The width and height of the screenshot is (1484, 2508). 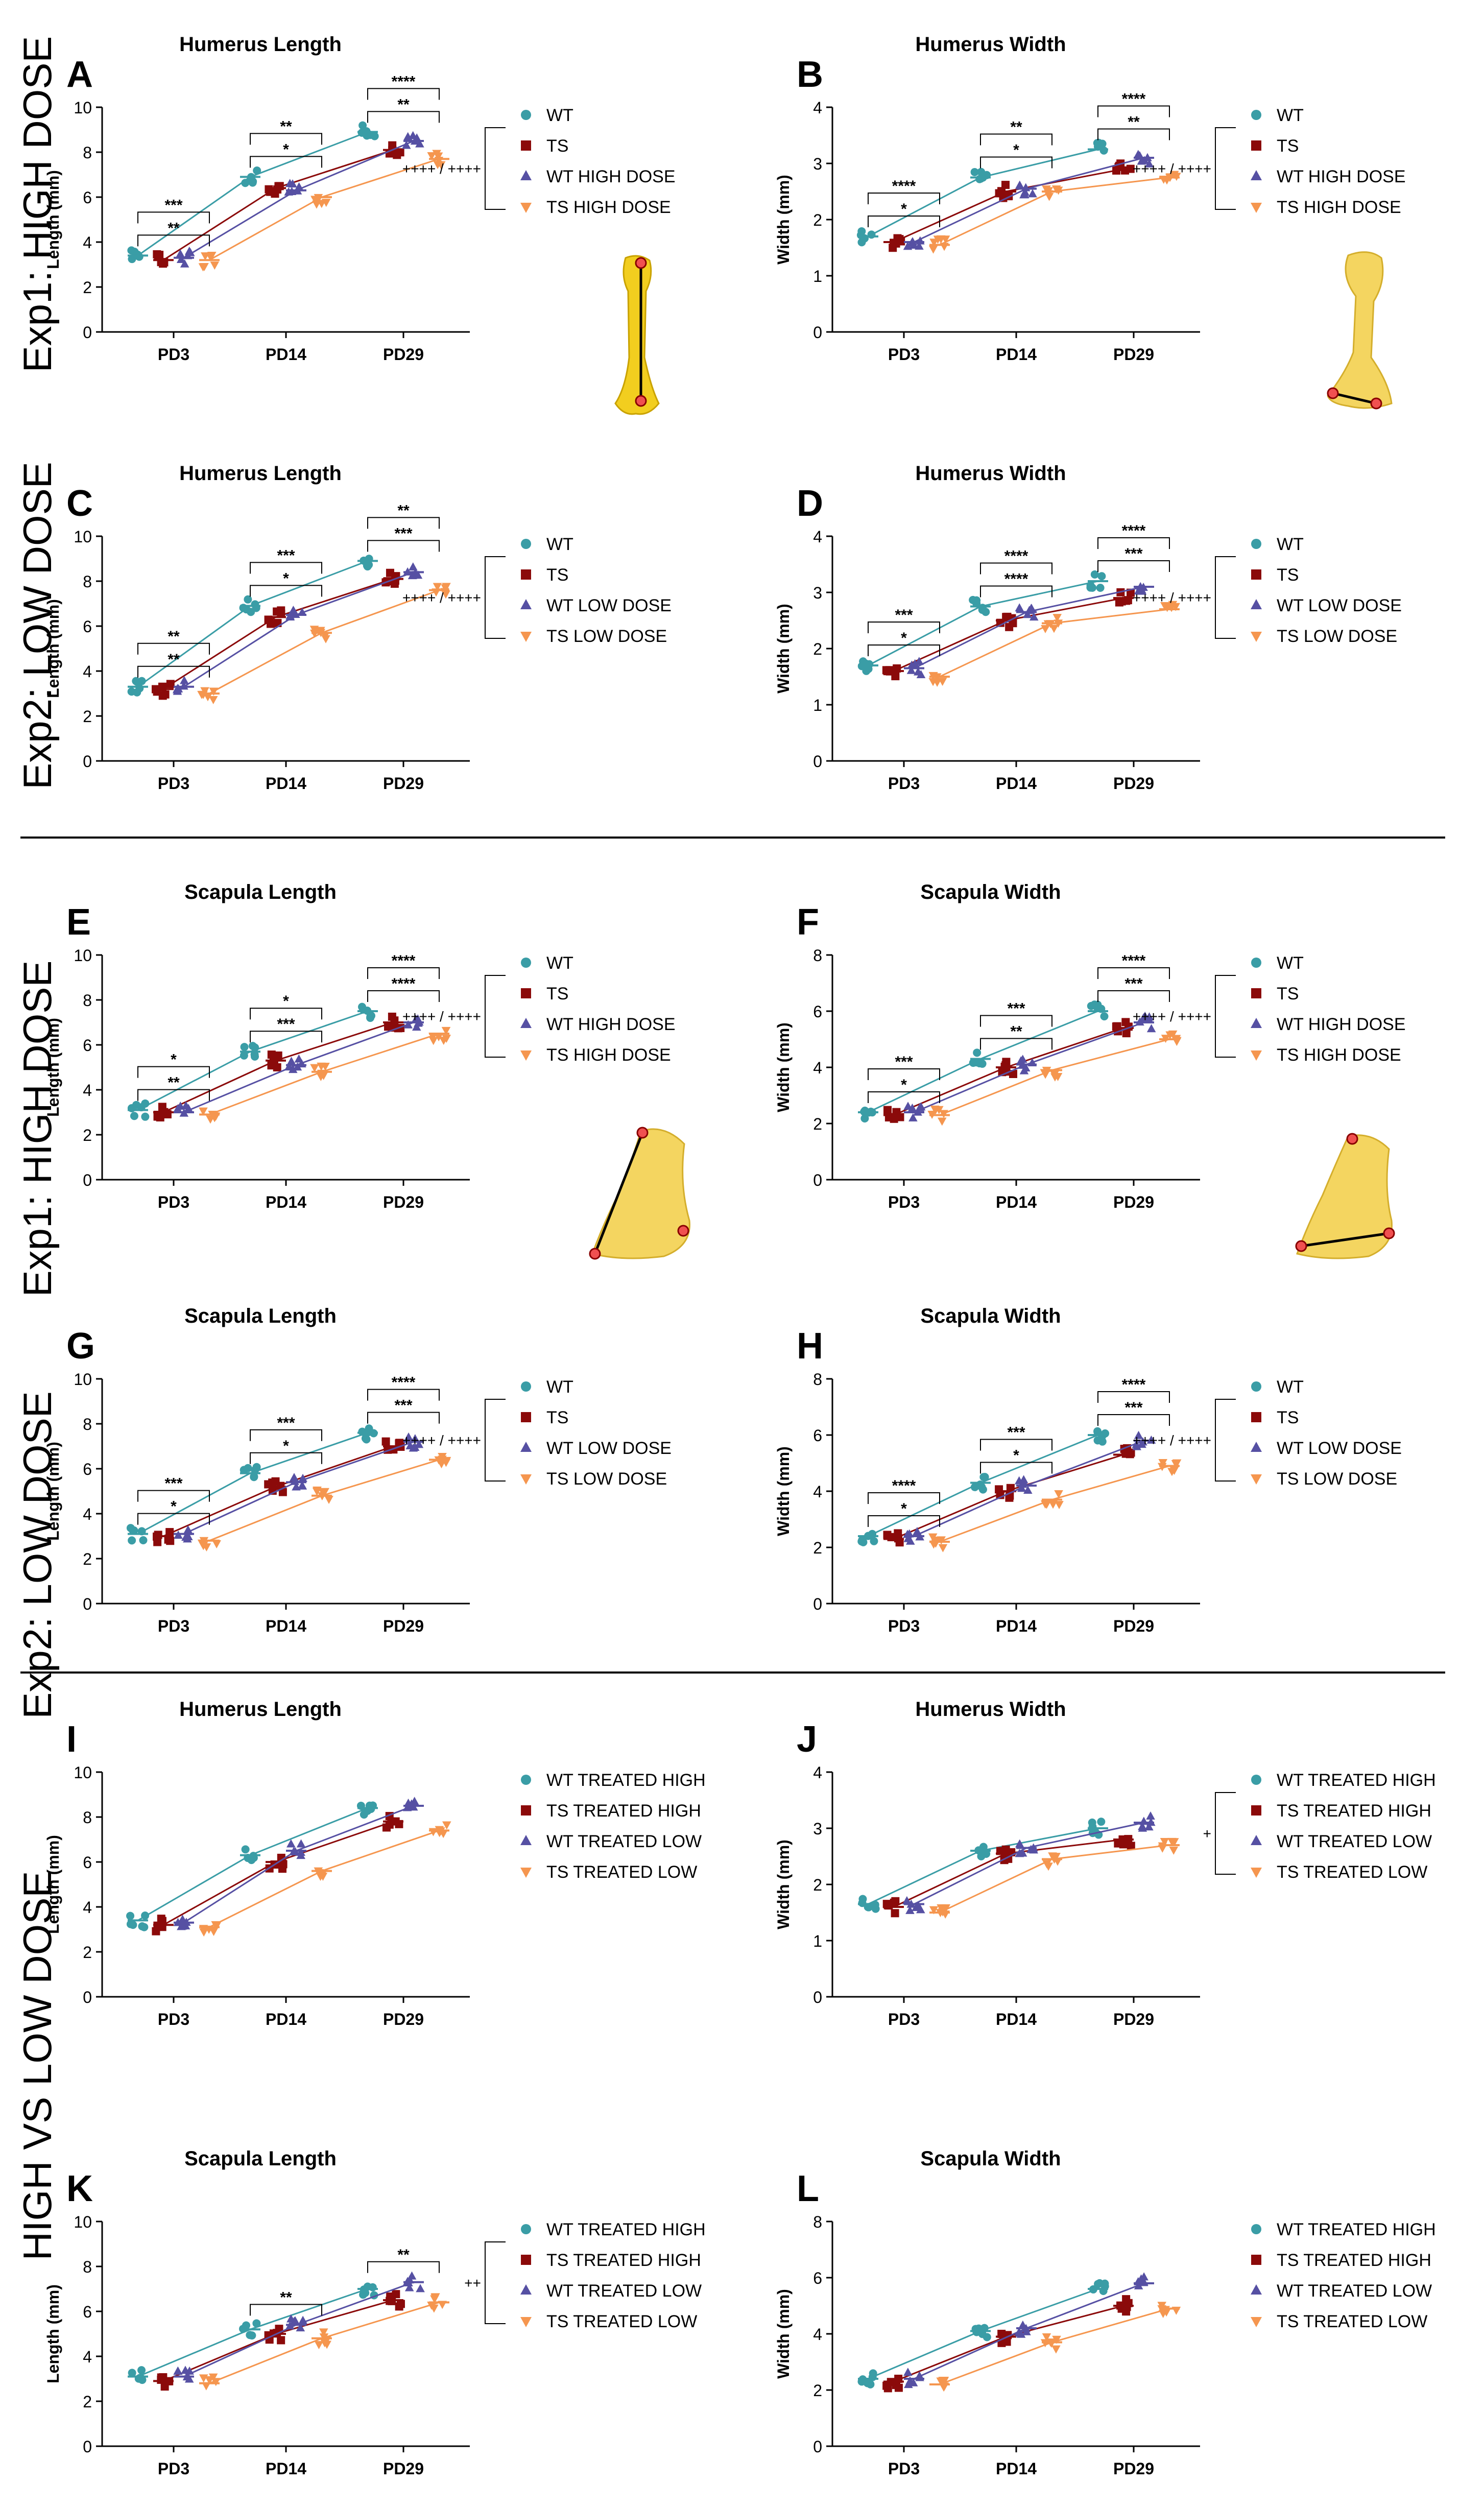 I want to click on panel-letter: A, so click(x=79, y=74).